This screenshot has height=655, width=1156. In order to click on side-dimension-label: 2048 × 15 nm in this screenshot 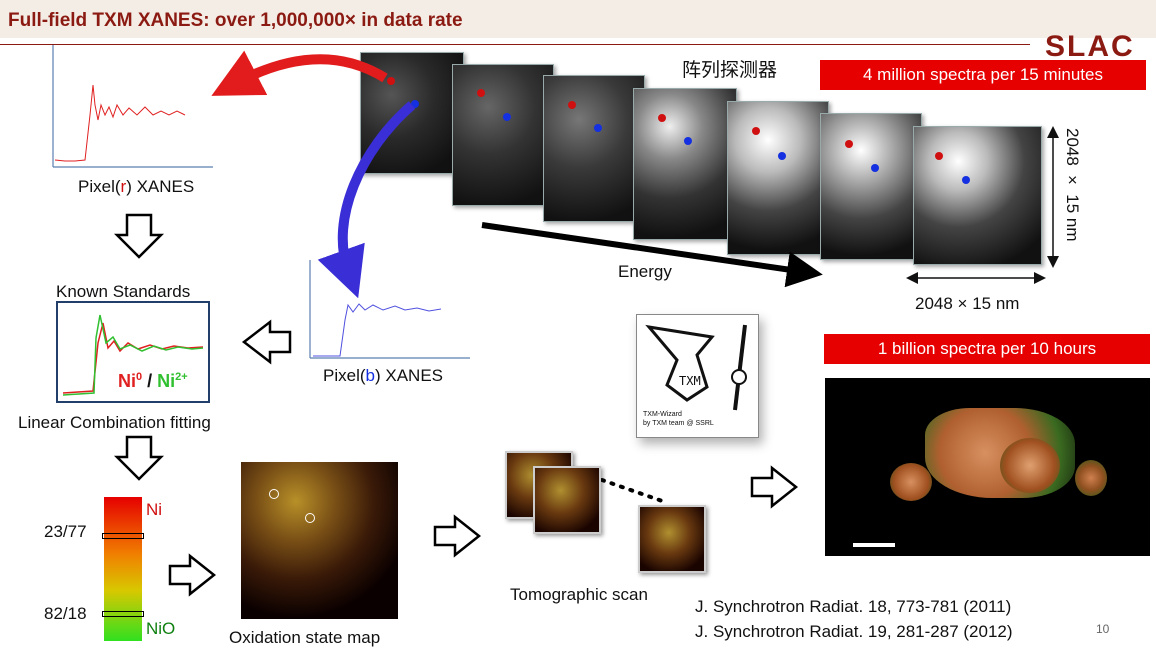, I will do `click(1072, 185)`.